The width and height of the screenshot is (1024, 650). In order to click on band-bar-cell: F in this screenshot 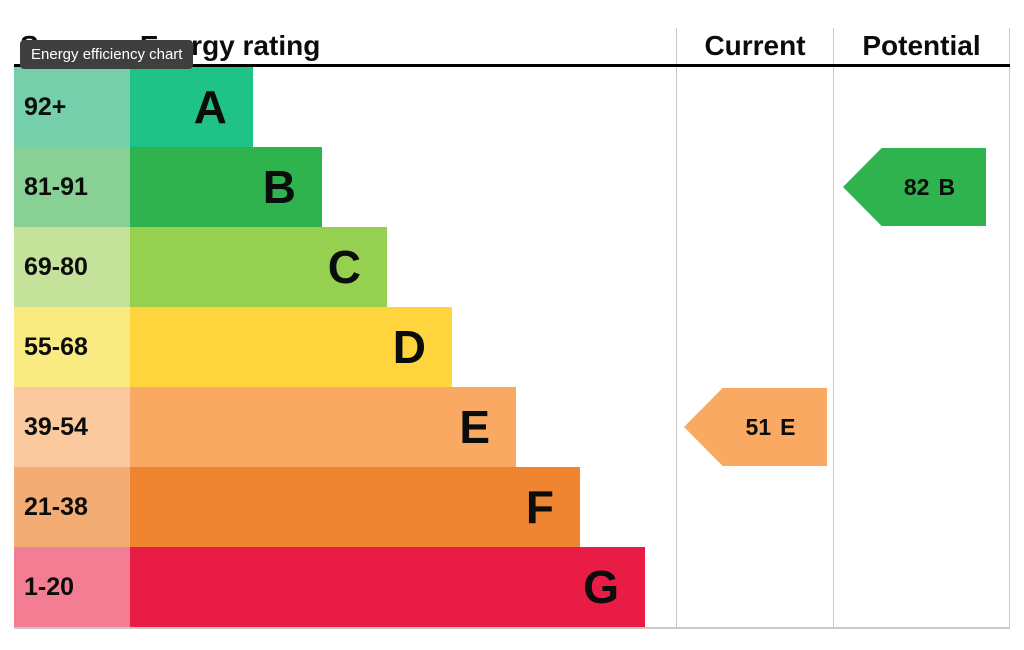, I will do `click(403, 507)`.